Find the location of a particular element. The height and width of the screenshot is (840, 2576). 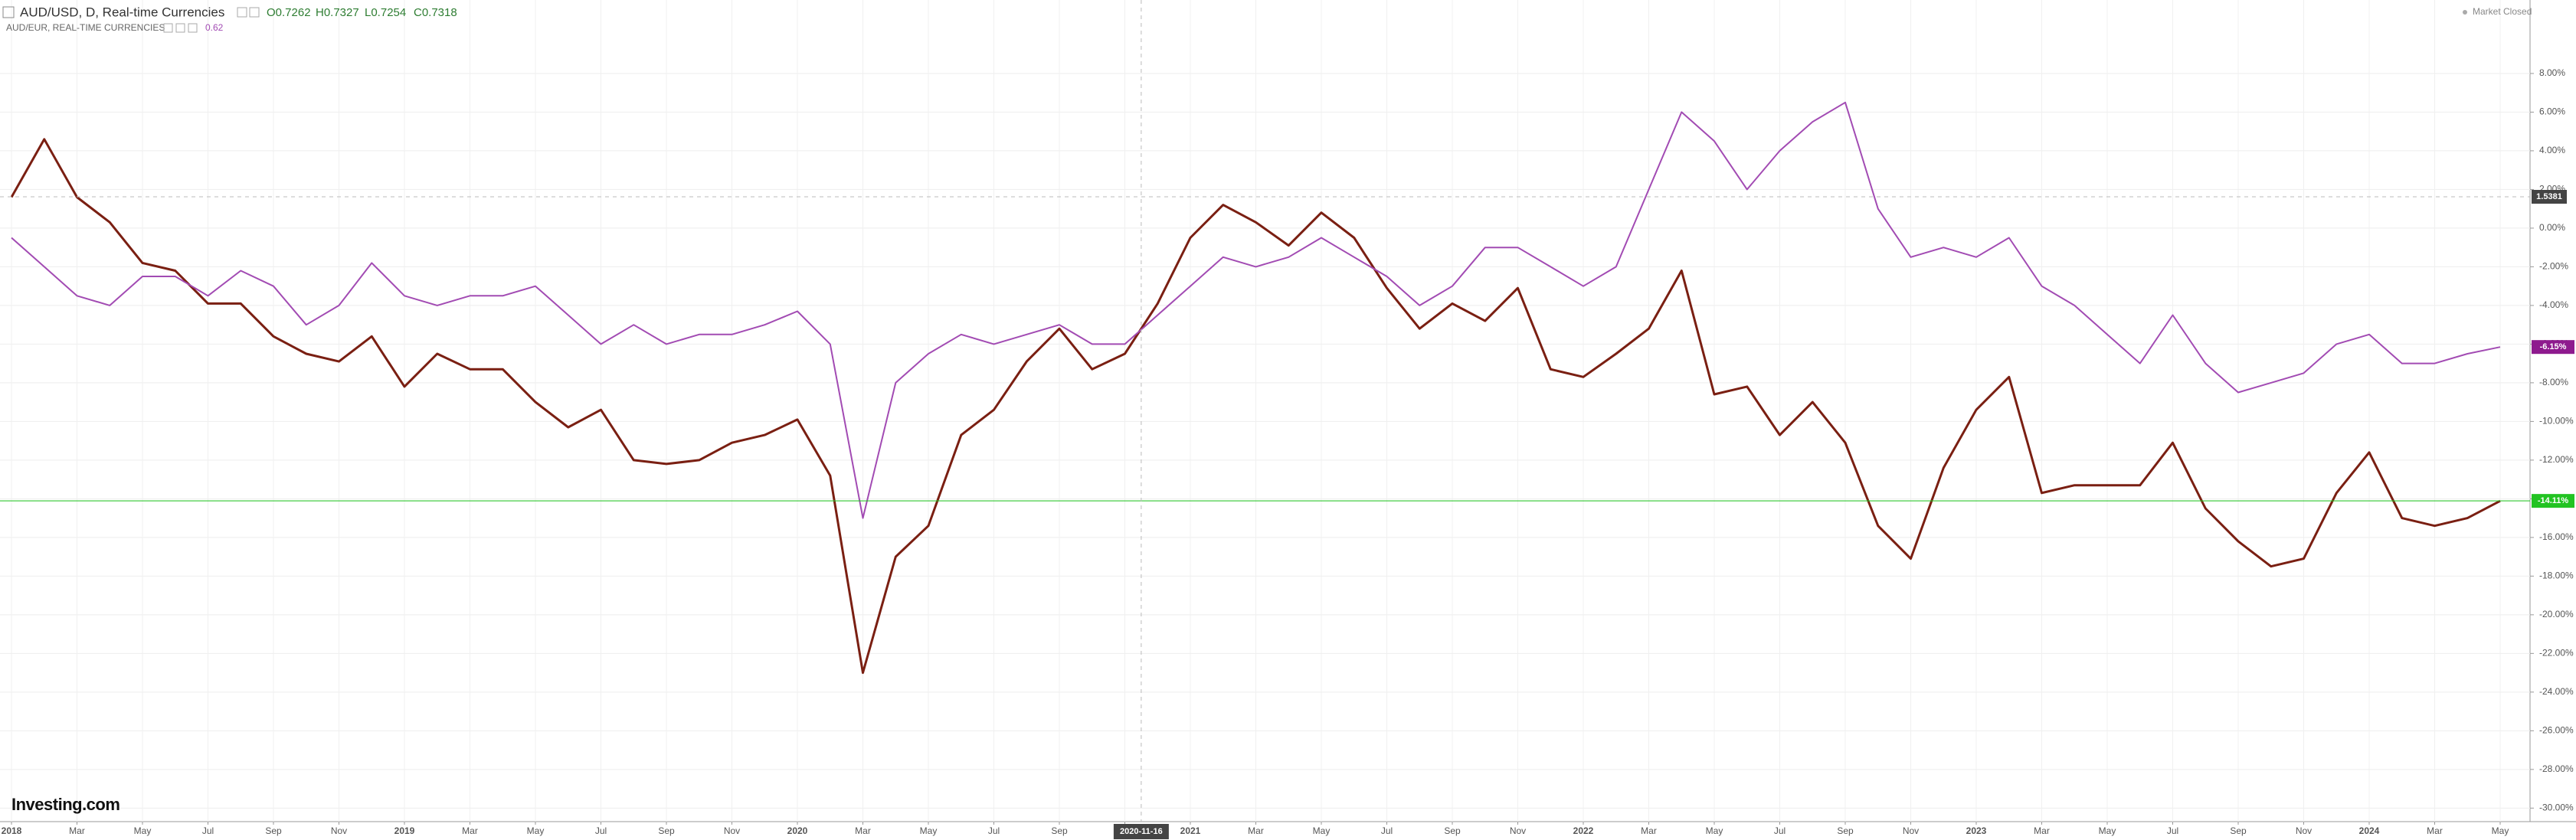

y-tick-label: -12.00% is located at coordinates (2556, 459).